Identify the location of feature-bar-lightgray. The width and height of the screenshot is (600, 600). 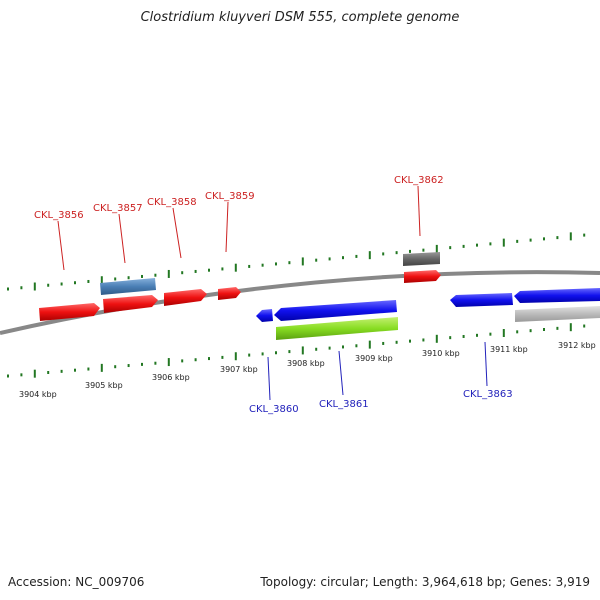
(557, 314).